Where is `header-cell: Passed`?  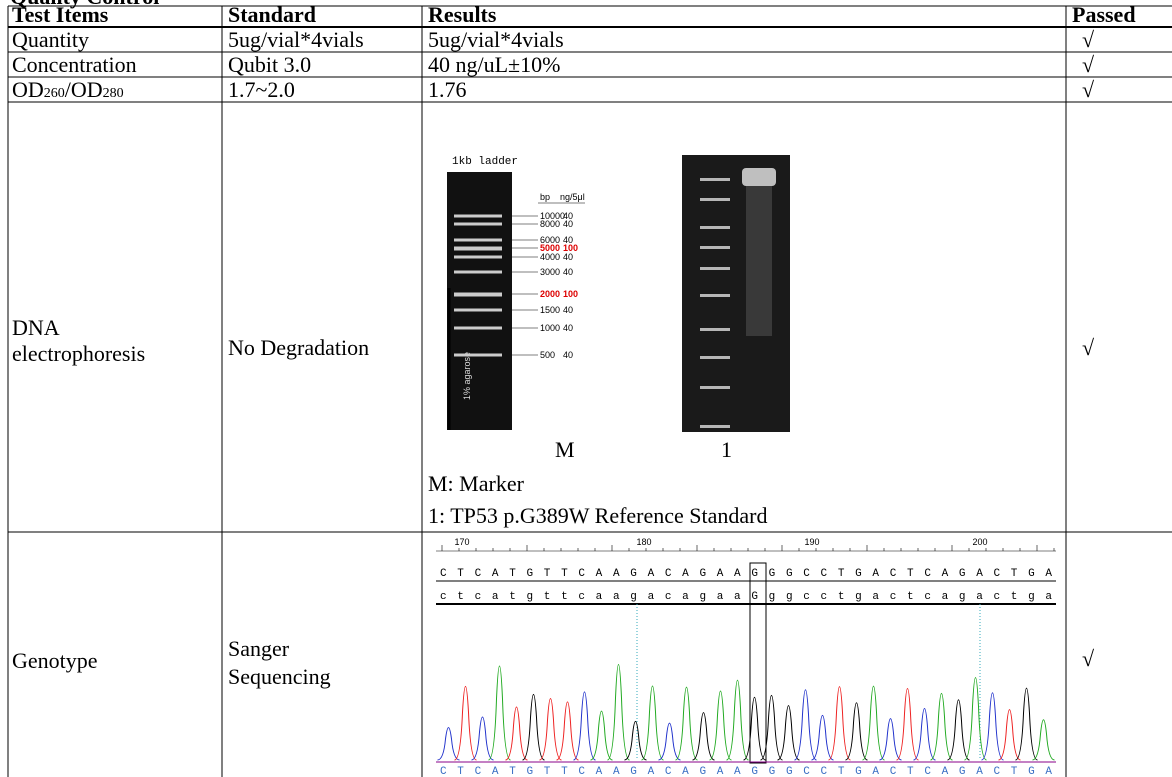 header-cell: Passed is located at coordinates (1104, 14).